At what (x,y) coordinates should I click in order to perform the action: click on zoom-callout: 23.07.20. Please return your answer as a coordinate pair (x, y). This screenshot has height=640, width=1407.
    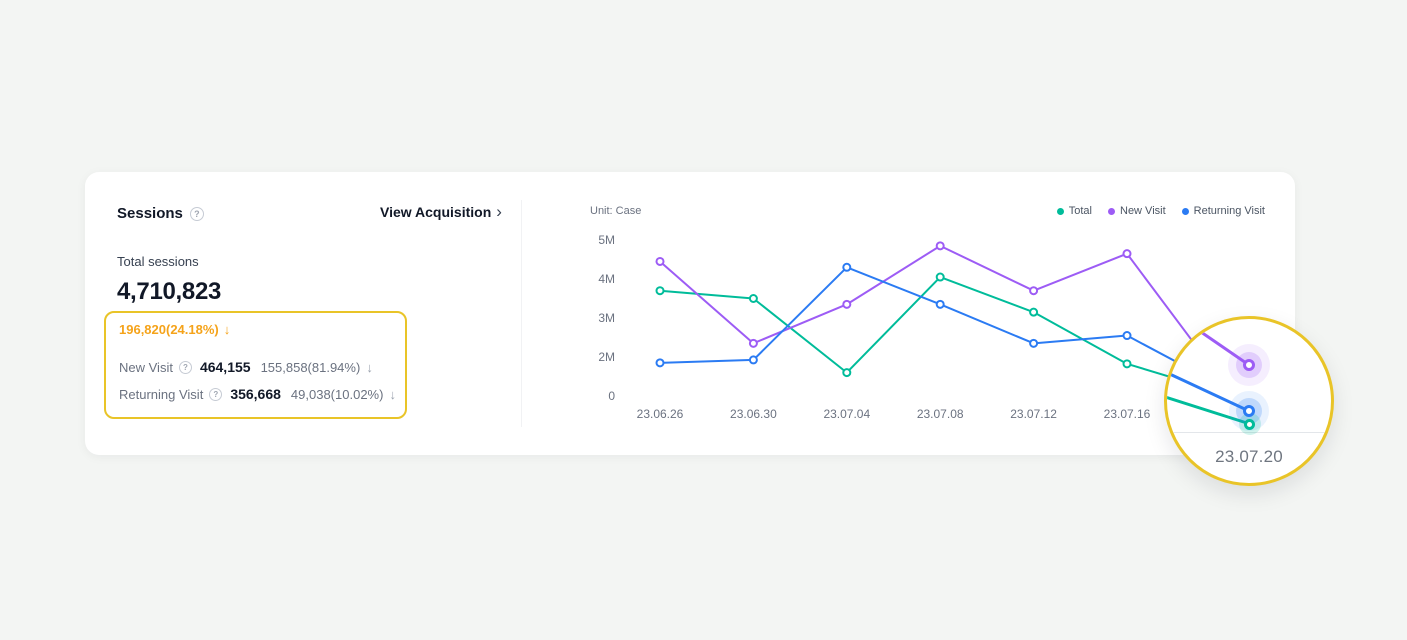
    Looking at the image, I should click on (1249, 401).